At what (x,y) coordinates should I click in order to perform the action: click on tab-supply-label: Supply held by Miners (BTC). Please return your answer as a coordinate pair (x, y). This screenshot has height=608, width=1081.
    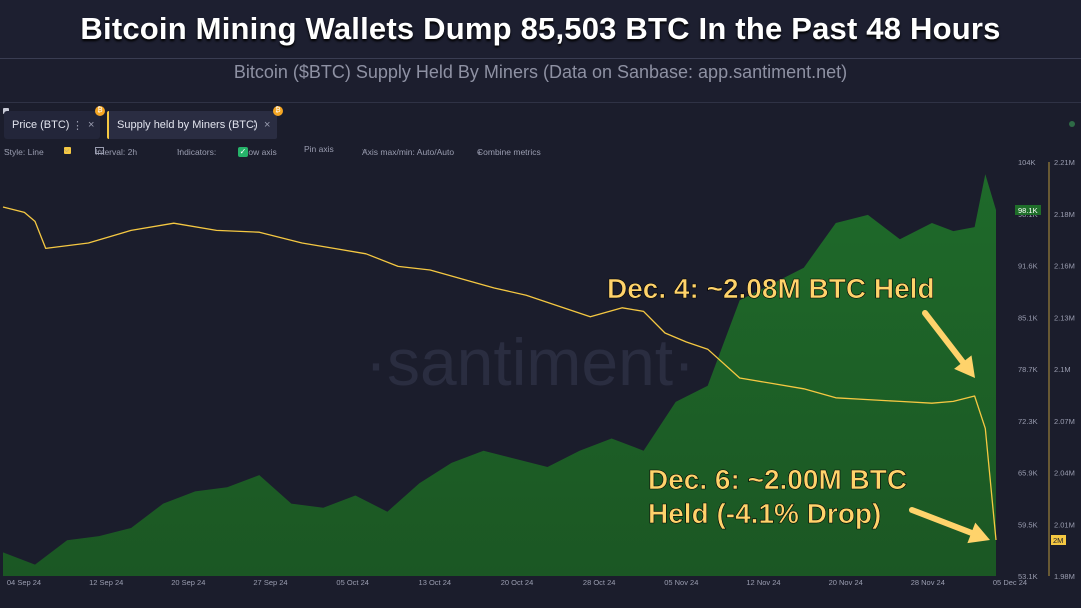
    Looking at the image, I should click on (187, 125).